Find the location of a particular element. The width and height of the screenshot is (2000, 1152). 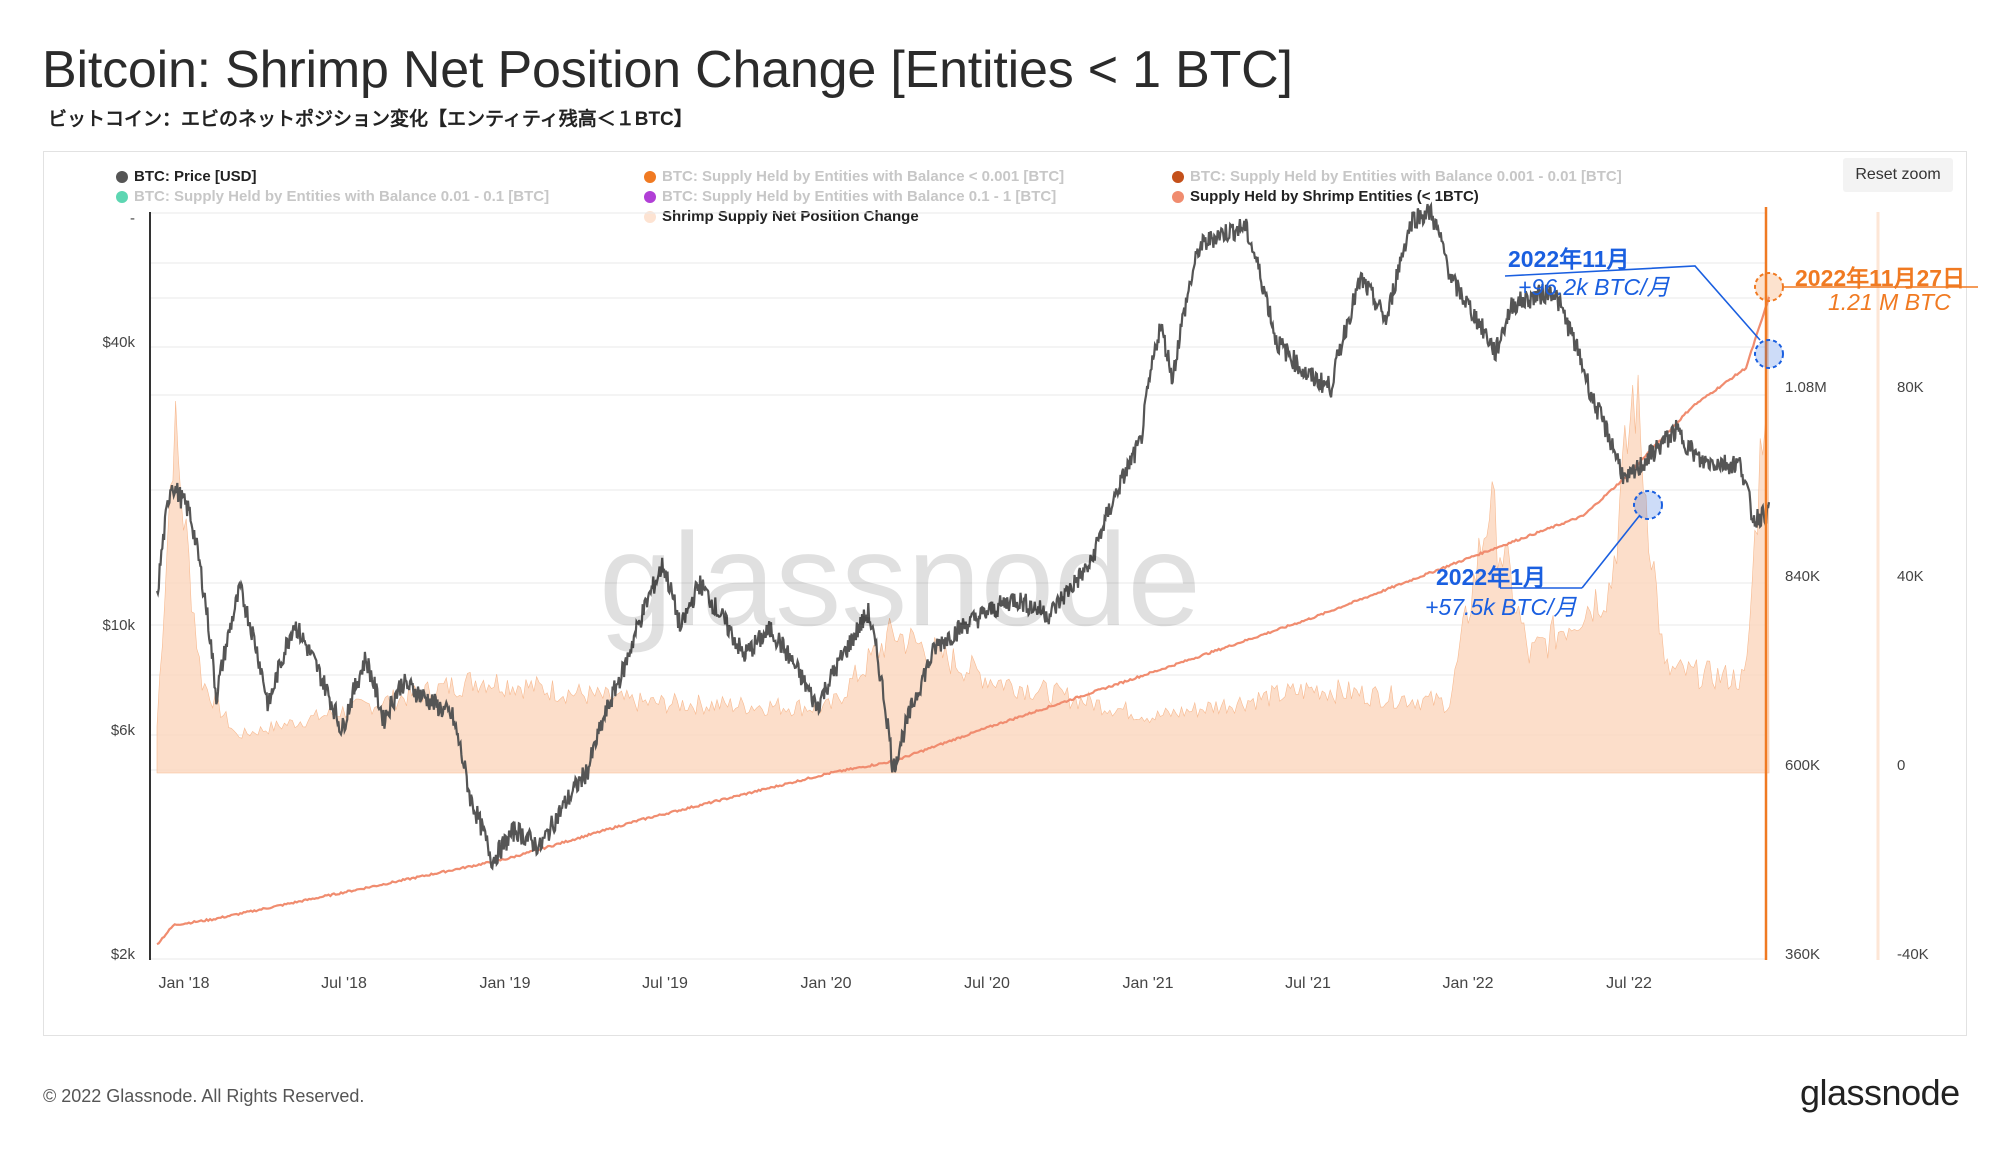

jan22-annotation-title: 2022年1月 is located at coordinates (1491, 577).